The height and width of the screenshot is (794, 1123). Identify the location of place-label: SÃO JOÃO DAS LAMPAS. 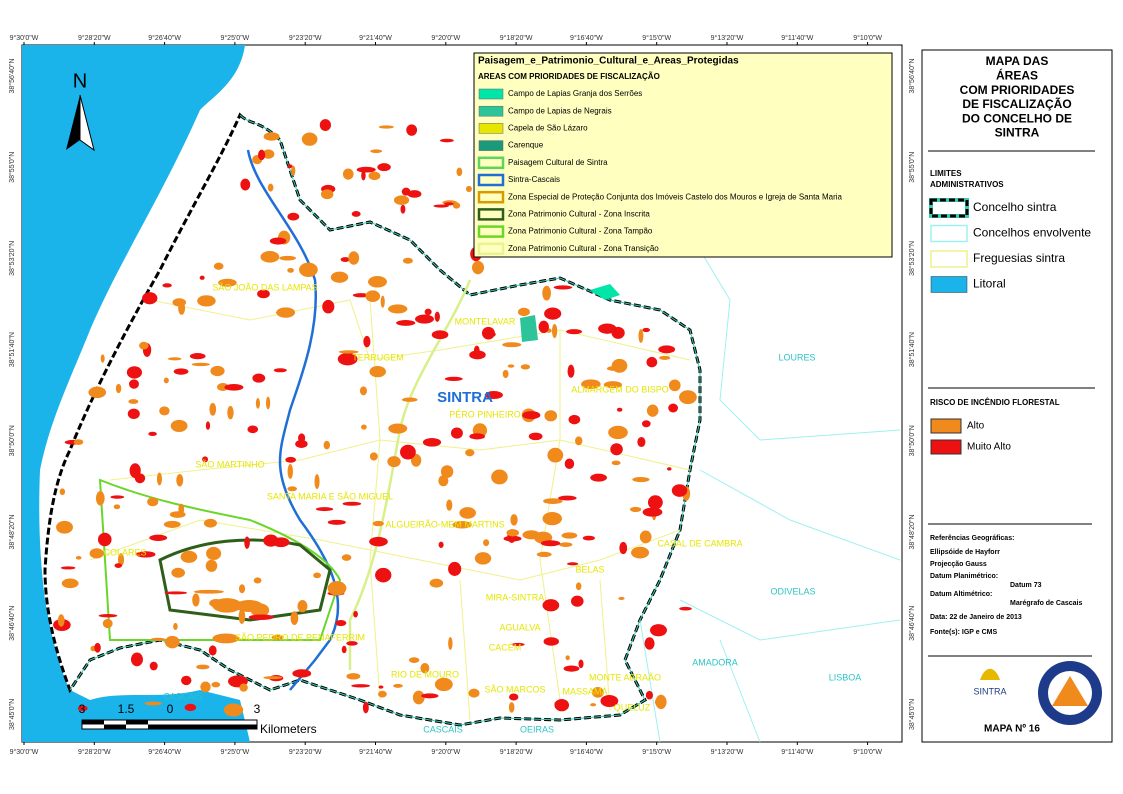
(264, 287).